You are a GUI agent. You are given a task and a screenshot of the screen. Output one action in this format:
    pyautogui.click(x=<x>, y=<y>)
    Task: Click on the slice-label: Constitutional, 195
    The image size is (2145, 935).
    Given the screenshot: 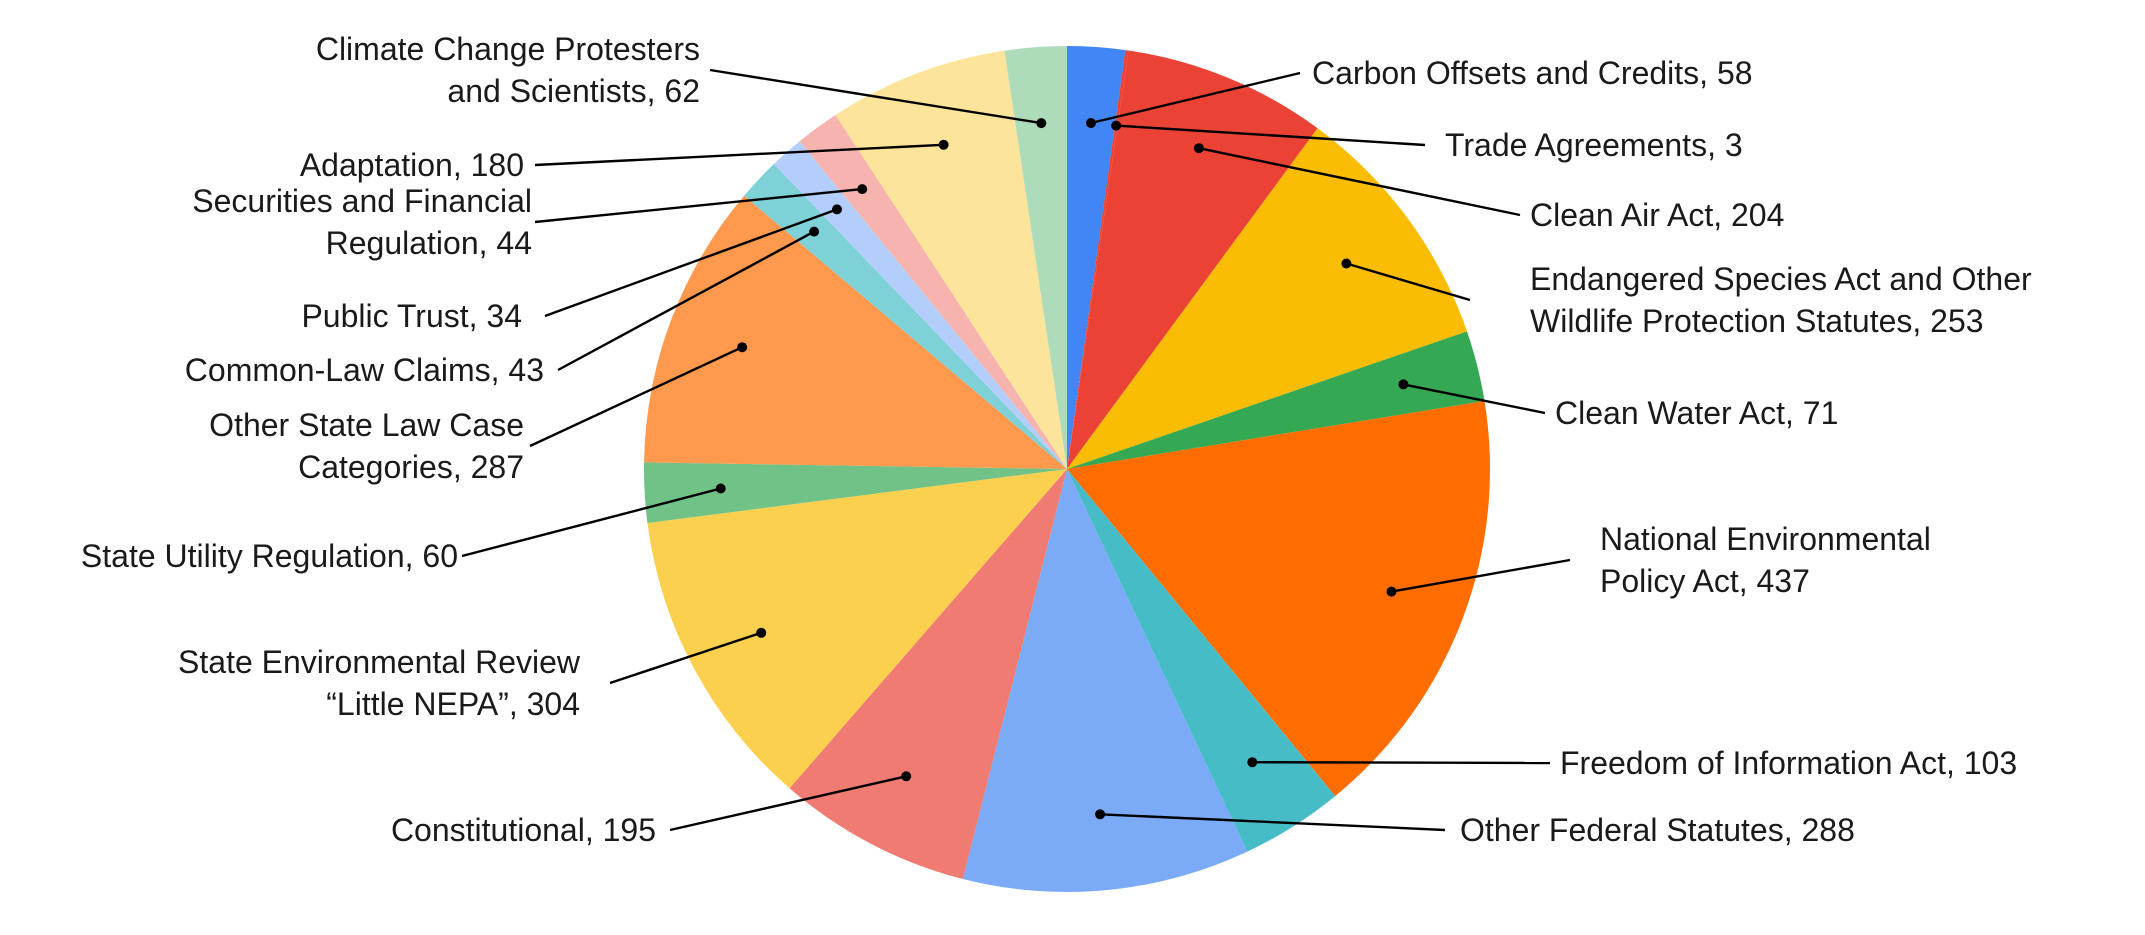 What is the action you would take?
    pyautogui.click(x=523, y=830)
    